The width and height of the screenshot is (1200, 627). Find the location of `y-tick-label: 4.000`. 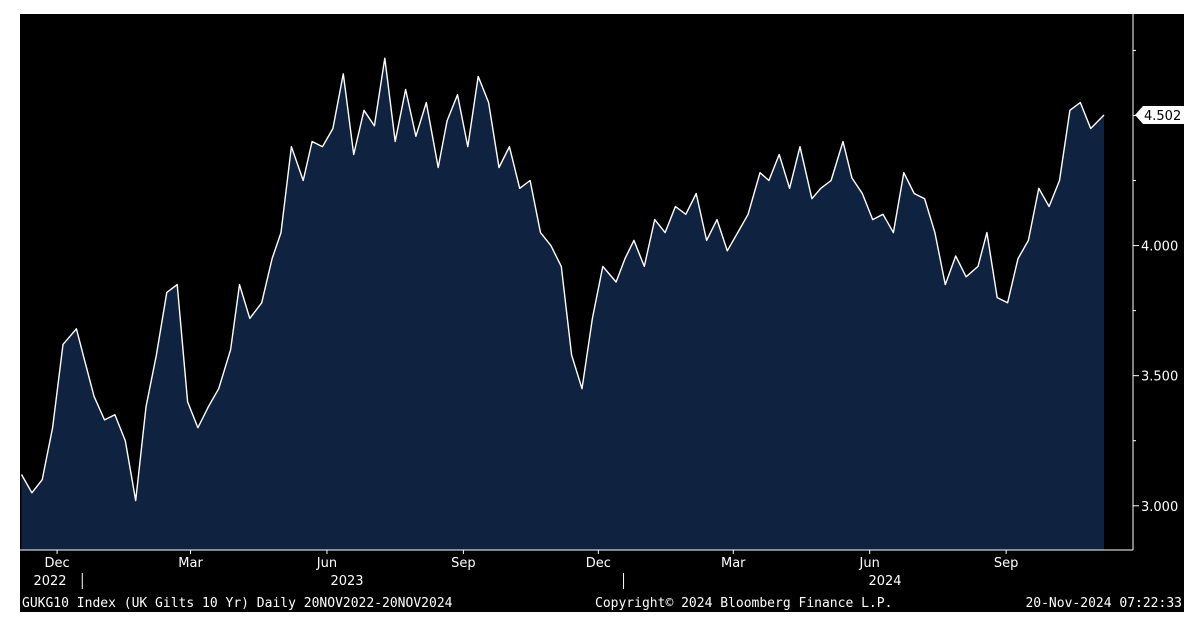

y-tick-label: 4.000 is located at coordinates (1159, 247).